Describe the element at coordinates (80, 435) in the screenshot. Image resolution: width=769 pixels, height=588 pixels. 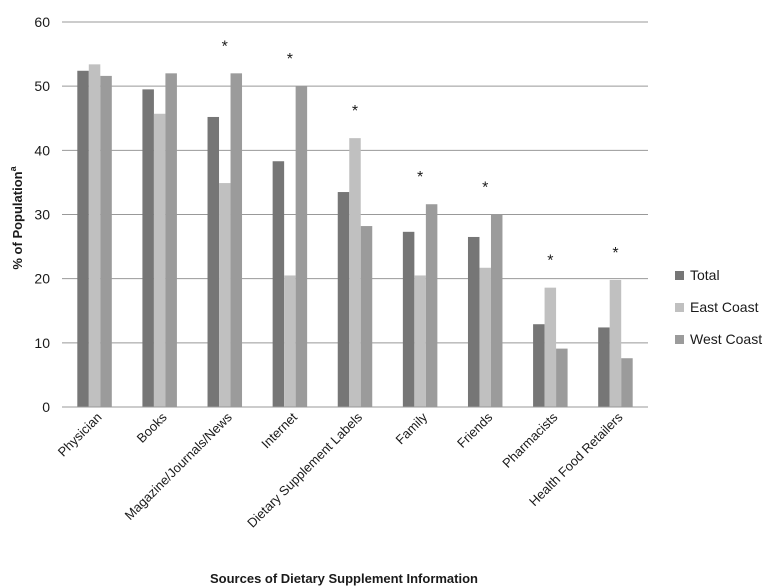
I see `category-label: Physician` at that location.